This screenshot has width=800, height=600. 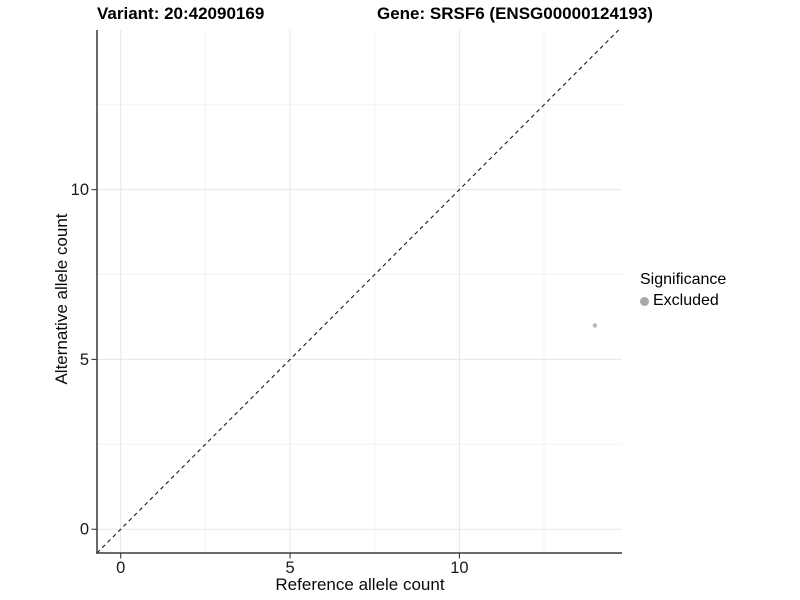 I want to click on x-tick-label: 10, so click(x=459, y=568).